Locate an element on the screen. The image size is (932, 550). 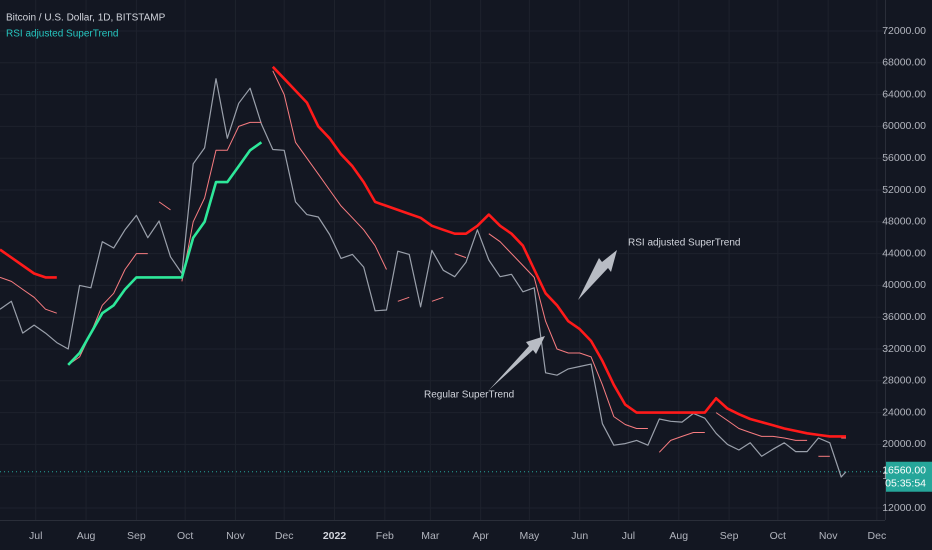
y-tick-label: 32000.00 is located at coordinates (904, 349).